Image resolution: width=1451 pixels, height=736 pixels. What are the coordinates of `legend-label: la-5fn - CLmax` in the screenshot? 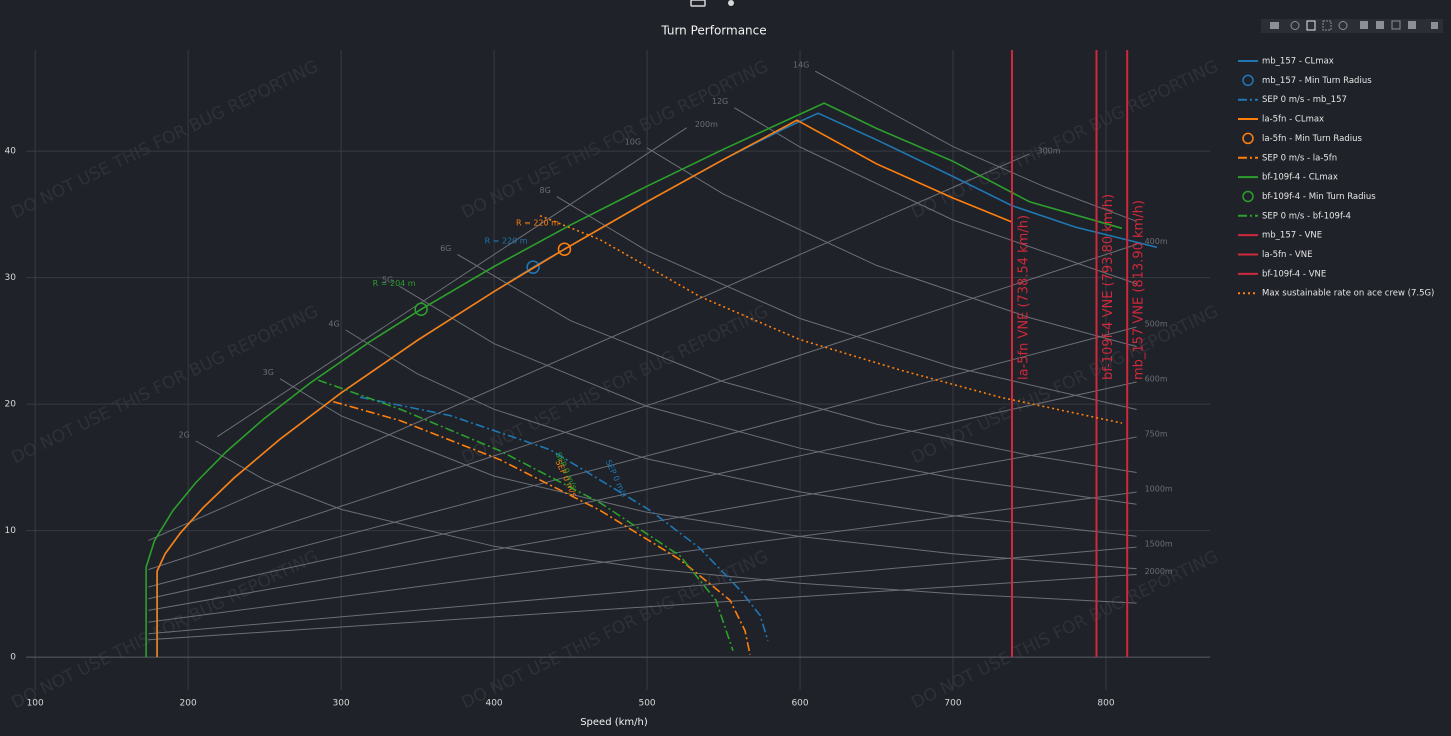 It's located at (1293, 120).